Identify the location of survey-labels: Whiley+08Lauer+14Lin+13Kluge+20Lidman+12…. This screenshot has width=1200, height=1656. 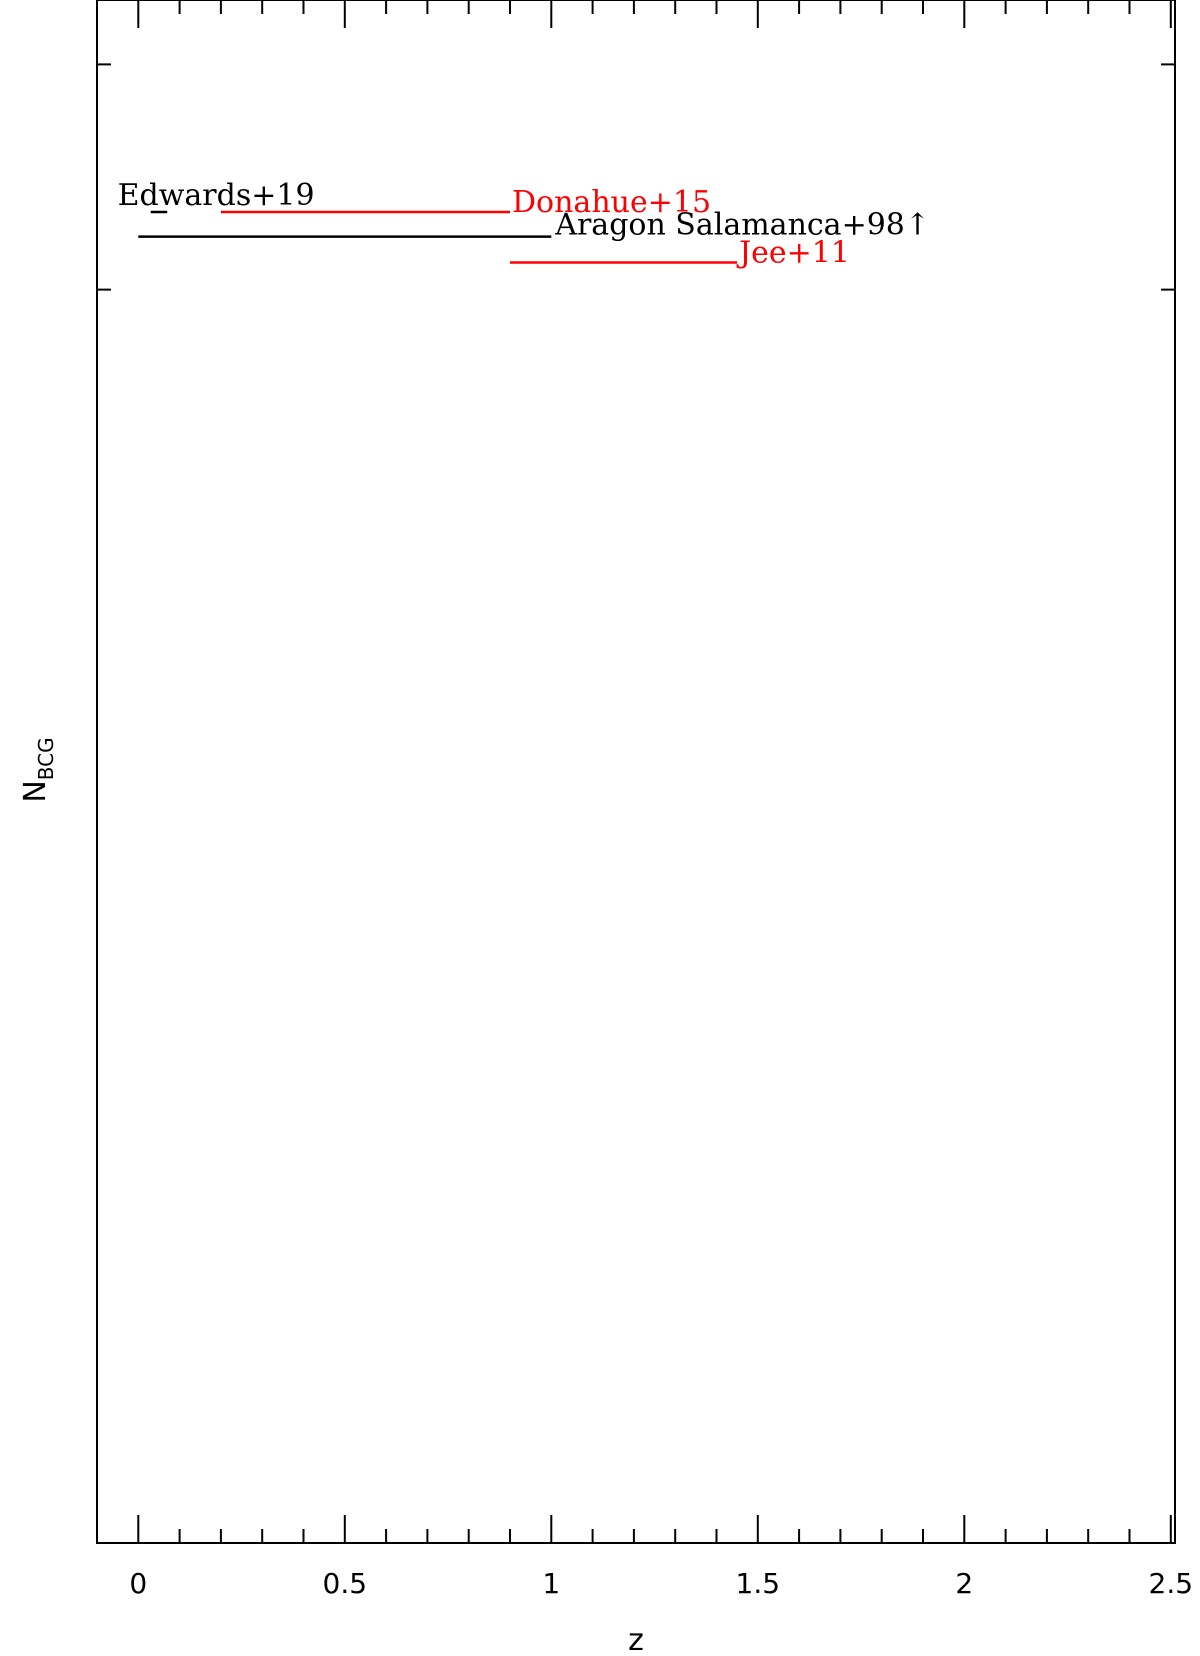
(524, 224).